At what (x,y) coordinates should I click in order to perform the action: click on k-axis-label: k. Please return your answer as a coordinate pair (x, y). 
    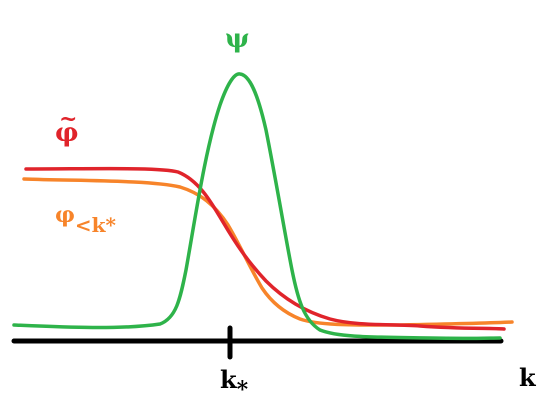
    Looking at the image, I should click on (527, 377).